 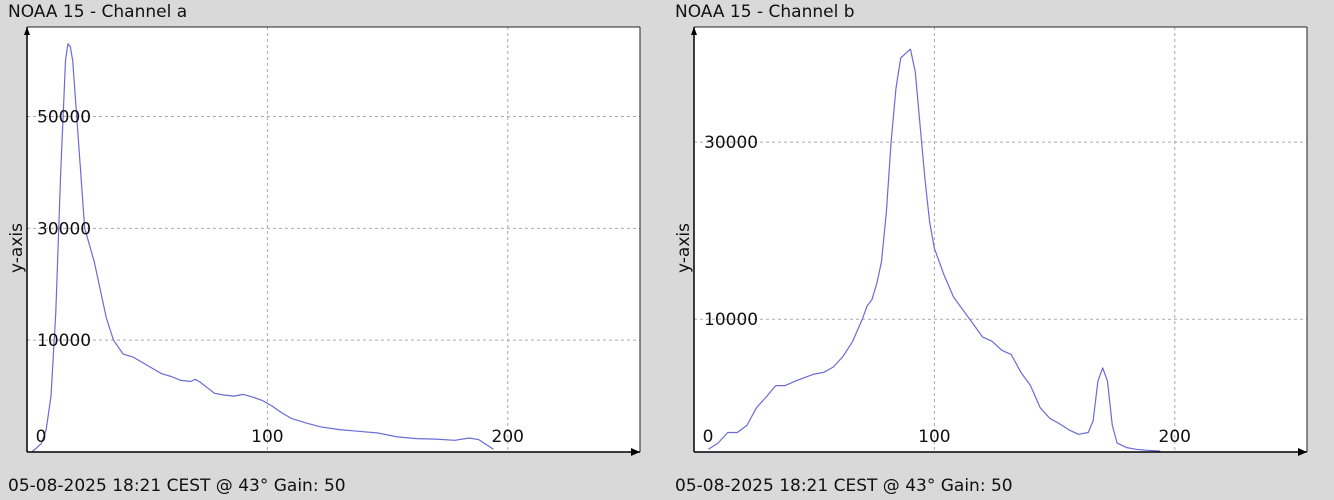 I want to click on chart-title: NOAA 15 - Channel b, so click(x=765, y=12).